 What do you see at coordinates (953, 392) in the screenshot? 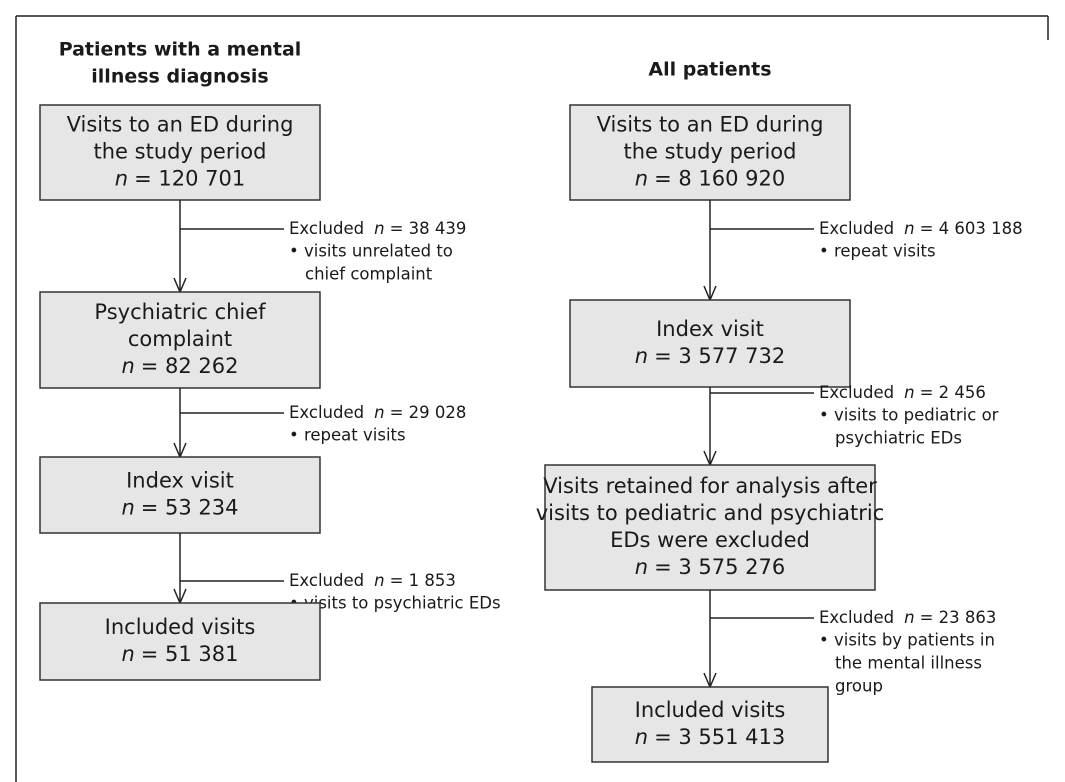
I see `exclusion-value: = 2 456` at bounding box center [953, 392].